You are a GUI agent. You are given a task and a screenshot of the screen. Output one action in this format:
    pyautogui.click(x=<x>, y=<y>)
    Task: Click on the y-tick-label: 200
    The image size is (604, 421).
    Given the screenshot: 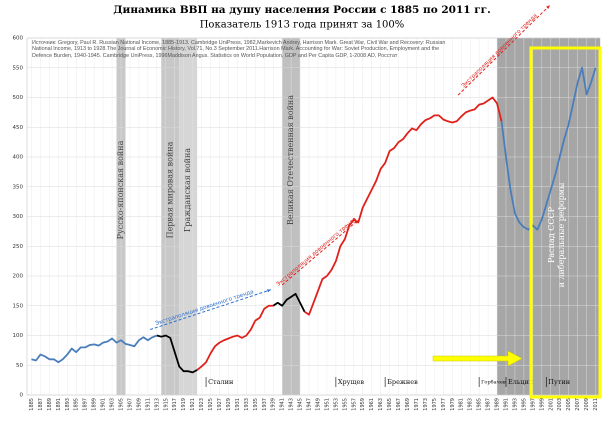 What is the action you would take?
    pyautogui.click(x=18, y=277)
    